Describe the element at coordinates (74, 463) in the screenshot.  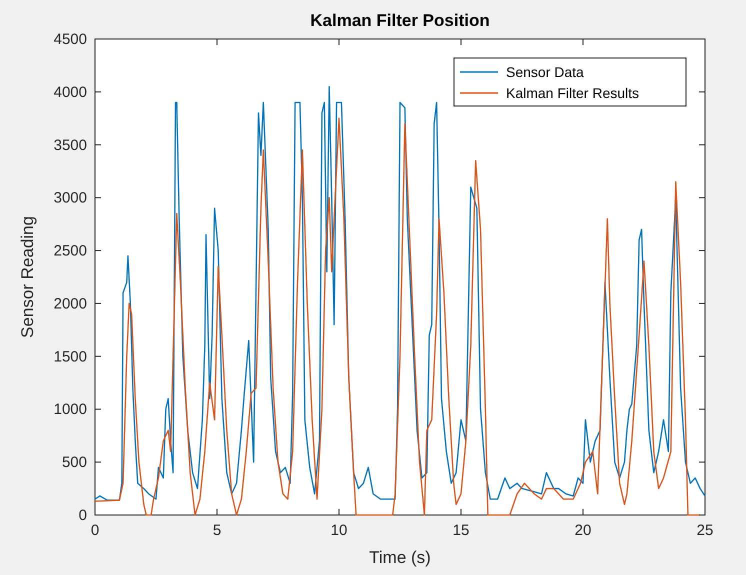
I see `y-tick-label: 500` at that location.